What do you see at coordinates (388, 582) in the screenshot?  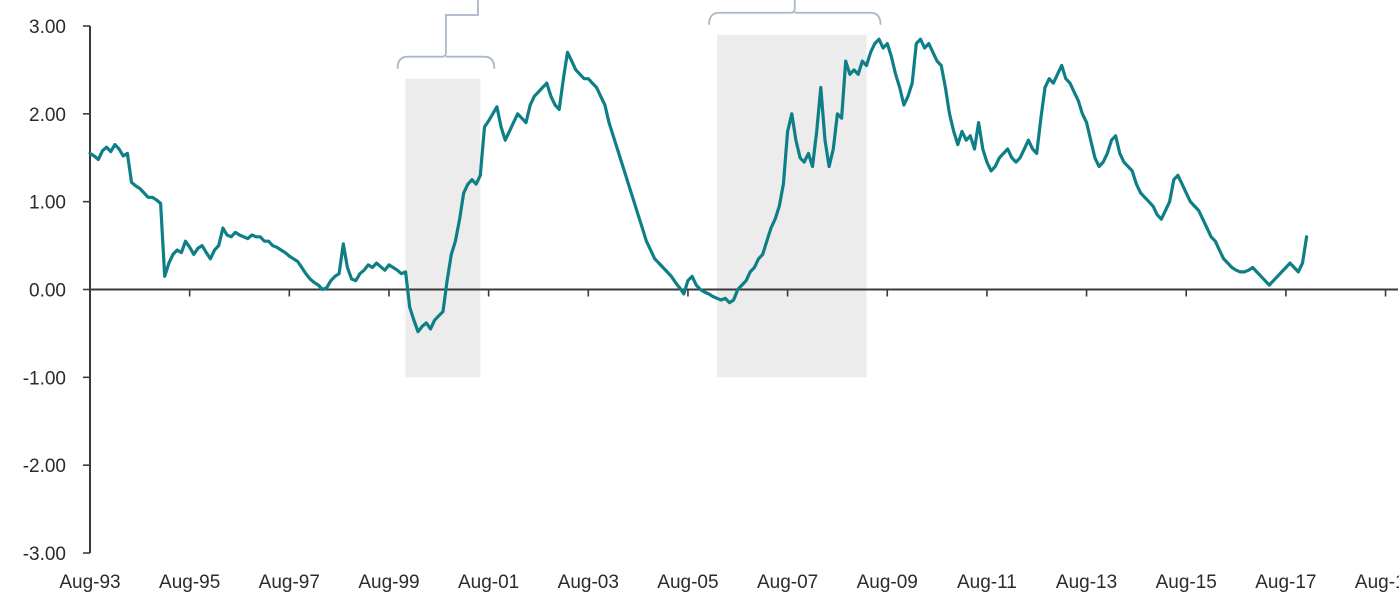 I see `x-tick-label: Aug-99` at bounding box center [388, 582].